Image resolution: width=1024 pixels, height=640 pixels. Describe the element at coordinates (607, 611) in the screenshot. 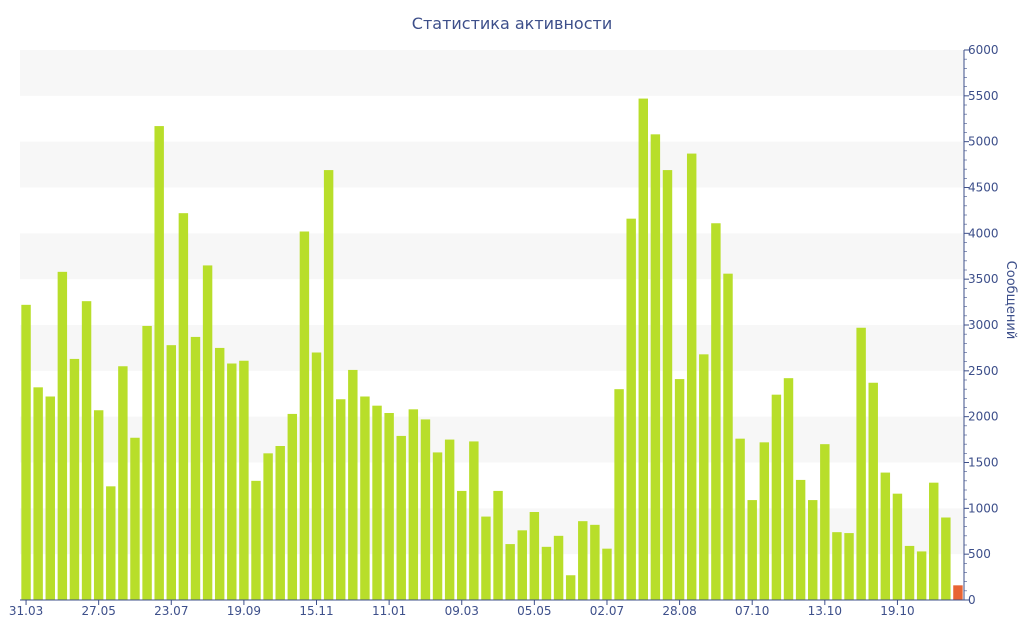

I see `x-tick-label: 02.07` at that location.